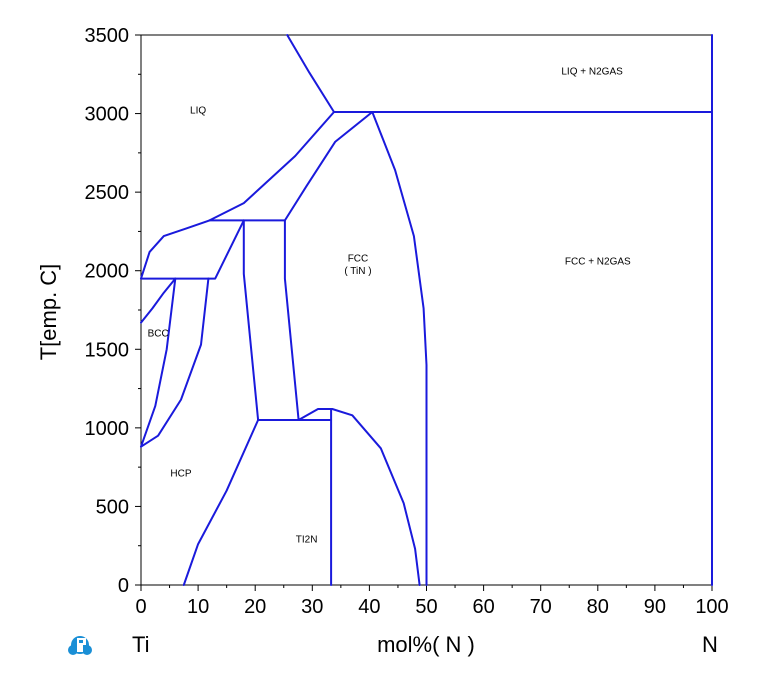 Image resolution: width=759 pixels, height=695 pixels. What do you see at coordinates (107, 193) in the screenshot?
I see `y-tick-label: 2500` at bounding box center [107, 193].